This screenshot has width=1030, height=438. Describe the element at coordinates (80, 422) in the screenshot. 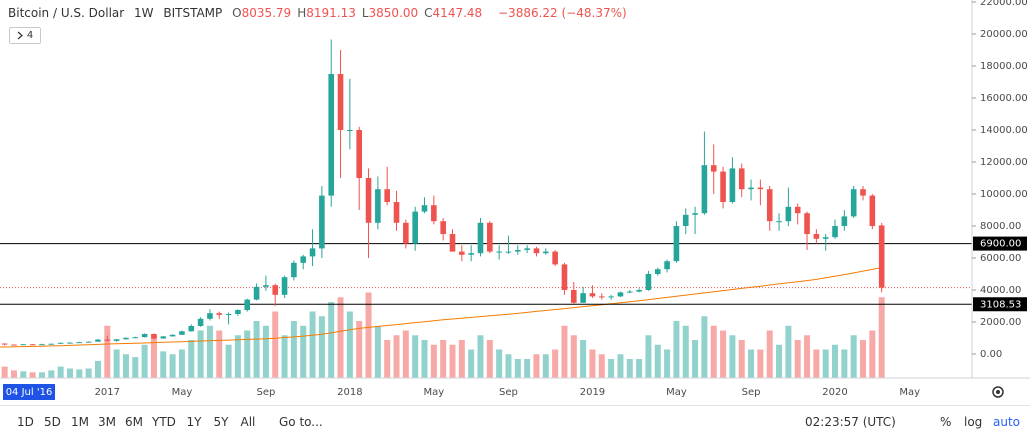

I see `range-button: 1M` at that location.